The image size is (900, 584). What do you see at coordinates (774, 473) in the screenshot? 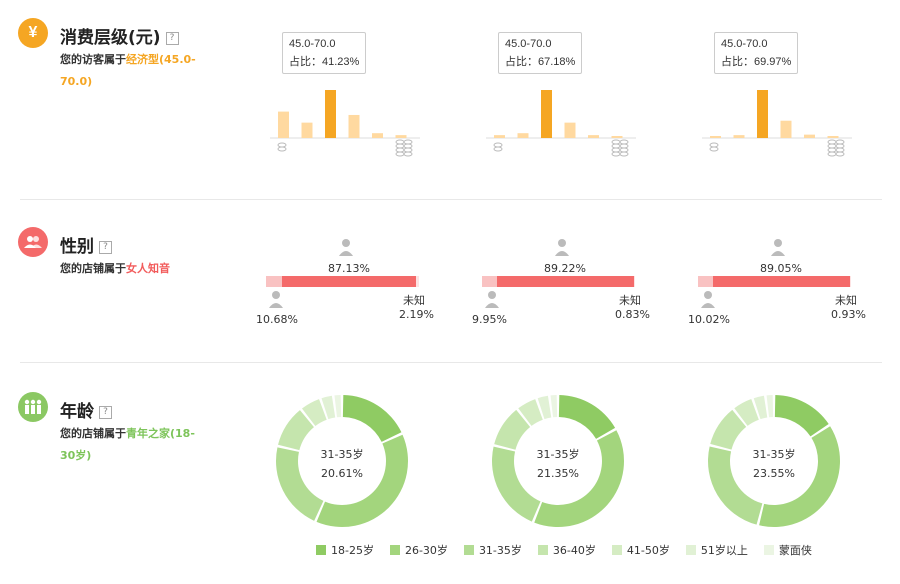
I see `donut-center-value: 23.55%` at bounding box center [774, 473].